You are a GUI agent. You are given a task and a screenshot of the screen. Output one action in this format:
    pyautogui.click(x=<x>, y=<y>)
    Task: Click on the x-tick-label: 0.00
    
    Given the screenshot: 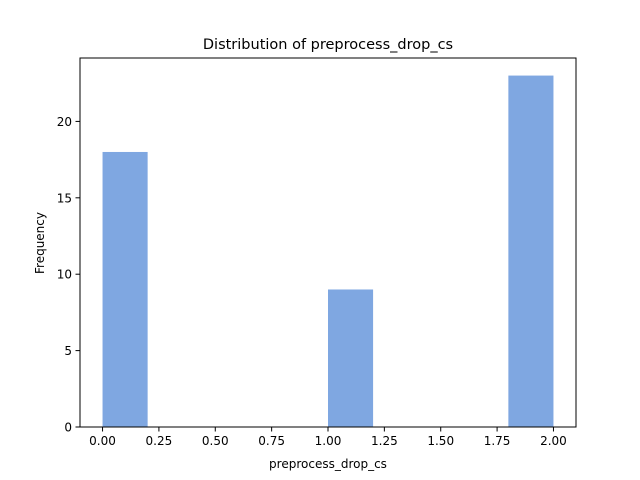 What is the action you would take?
    pyautogui.click(x=102, y=441)
    